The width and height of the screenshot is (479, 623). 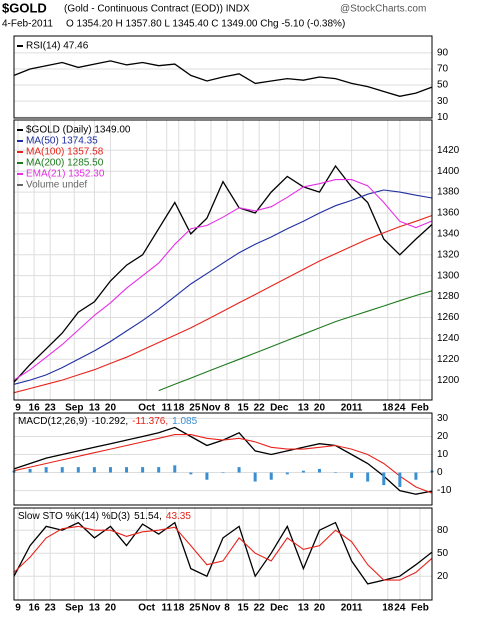 What do you see at coordinates (74, 516) in the screenshot?
I see `indicator-title: Slow STO %K(14) %D(3)` at bounding box center [74, 516].